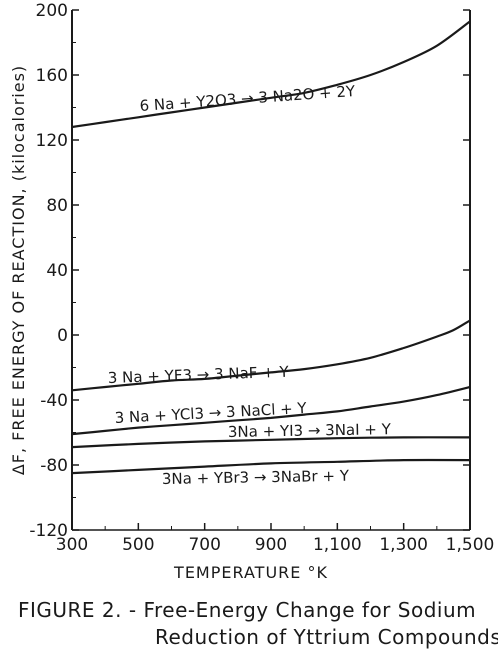 The height and width of the screenshot is (658, 498). I want to click on y-tick-label: -80, so click(54, 466).